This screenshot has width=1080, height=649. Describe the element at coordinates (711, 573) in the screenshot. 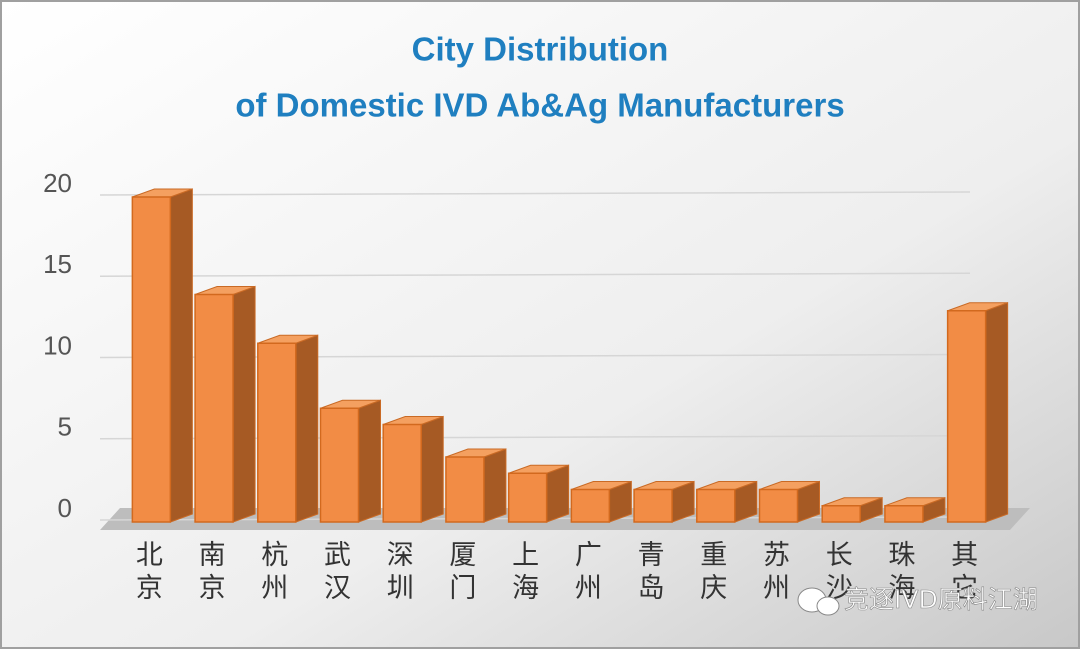

I see `x-tick-label: 重庆` at that location.